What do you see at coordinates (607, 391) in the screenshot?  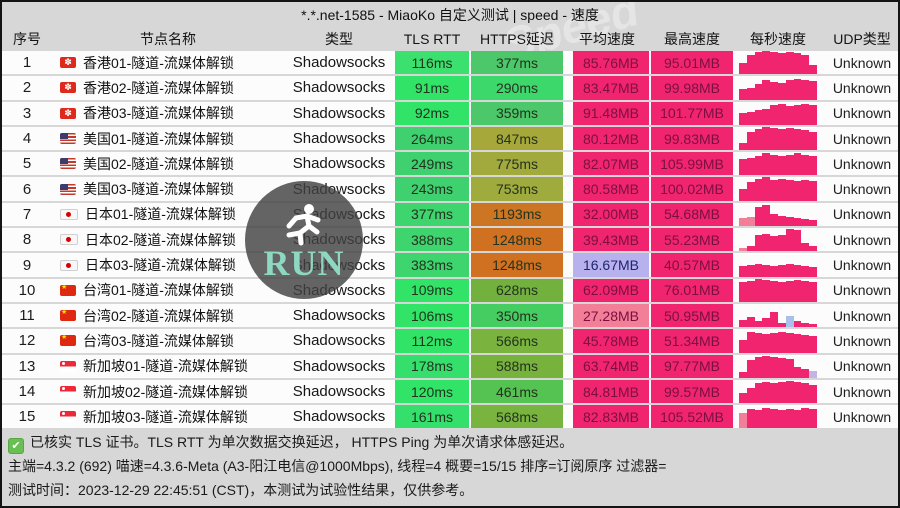 I see `cell-wrap: 84.81MB` at bounding box center [607, 391].